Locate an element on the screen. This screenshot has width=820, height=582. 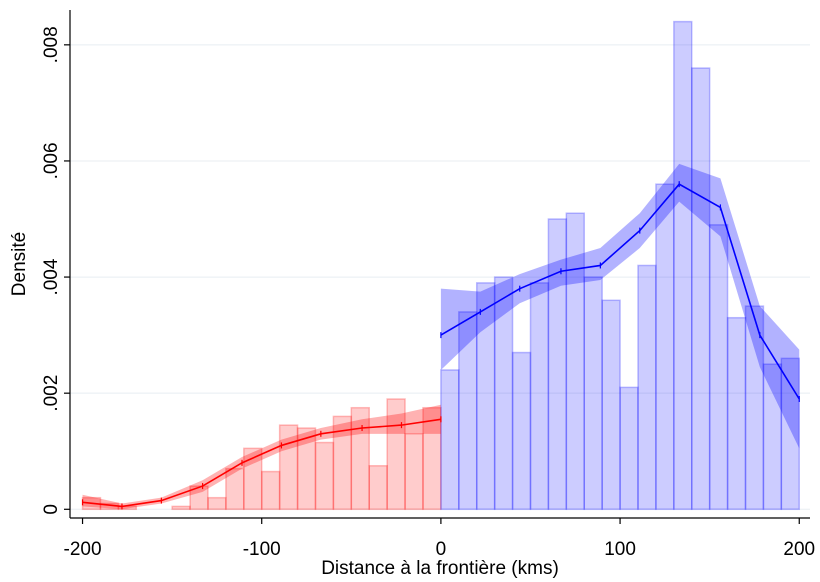
confidence-band is located at coordinates (261, 457).